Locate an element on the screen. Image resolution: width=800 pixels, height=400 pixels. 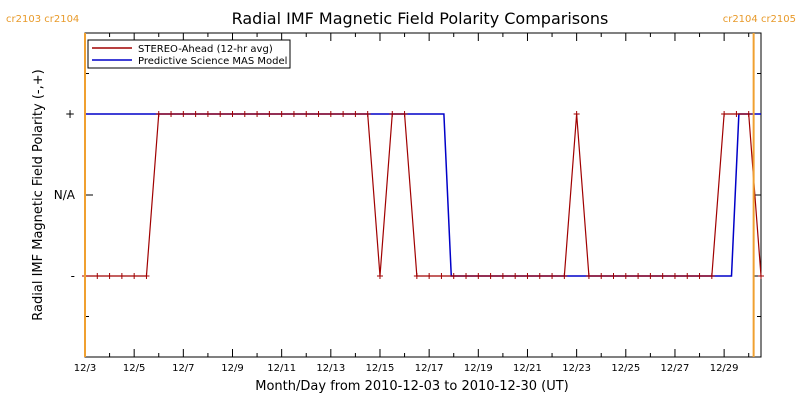
x-tick-label: 12/5 is located at coordinates (134, 368).